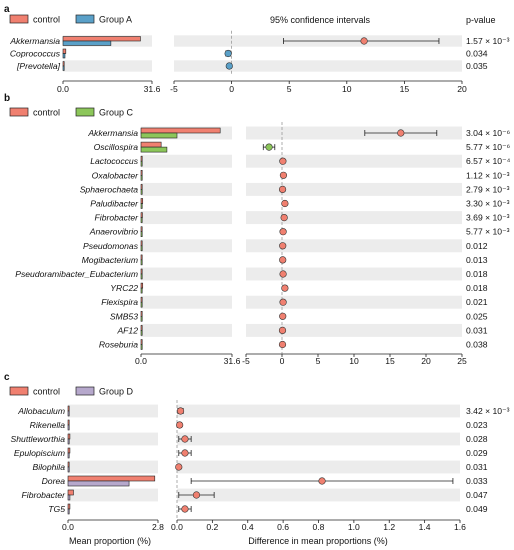  Describe the element at coordinates (174, 89) in the screenshot. I see `diff-tick-label: -5` at that location.